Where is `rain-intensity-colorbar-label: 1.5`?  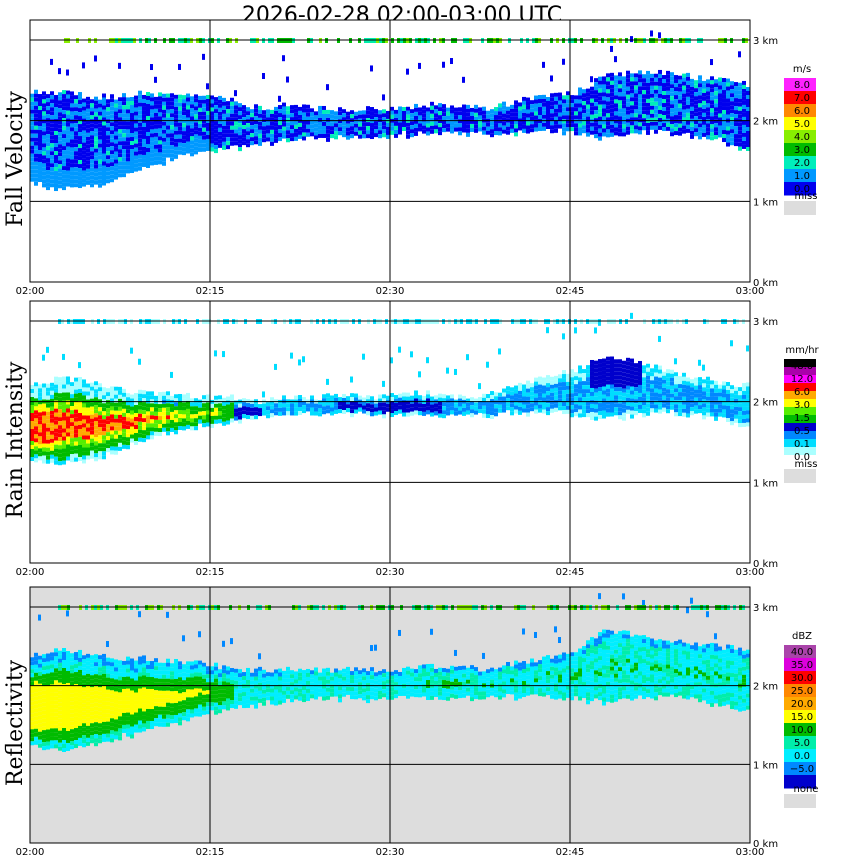 rain-intensity-colorbar-label: 1.5 is located at coordinates (802, 418).